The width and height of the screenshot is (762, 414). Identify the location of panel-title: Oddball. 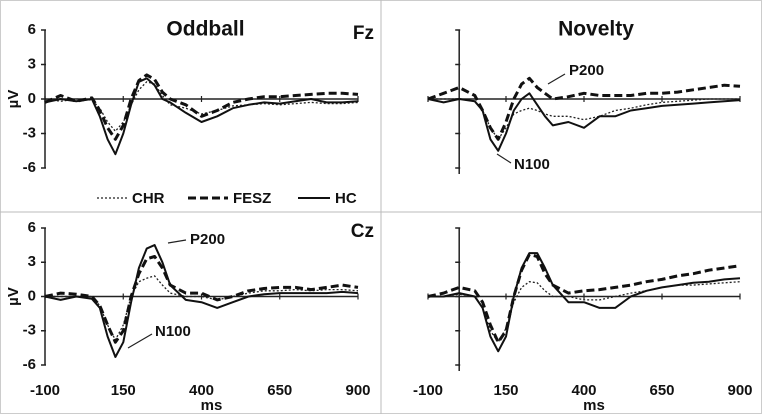
(205, 29).